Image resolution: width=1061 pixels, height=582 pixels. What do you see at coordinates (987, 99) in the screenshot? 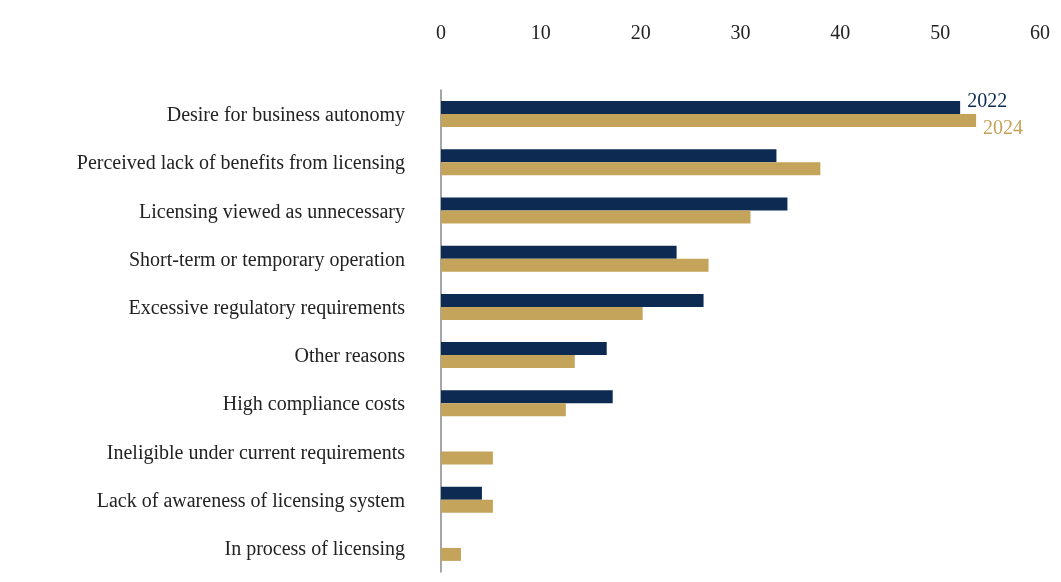
I see `series-label: 2022` at bounding box center [987, 99].